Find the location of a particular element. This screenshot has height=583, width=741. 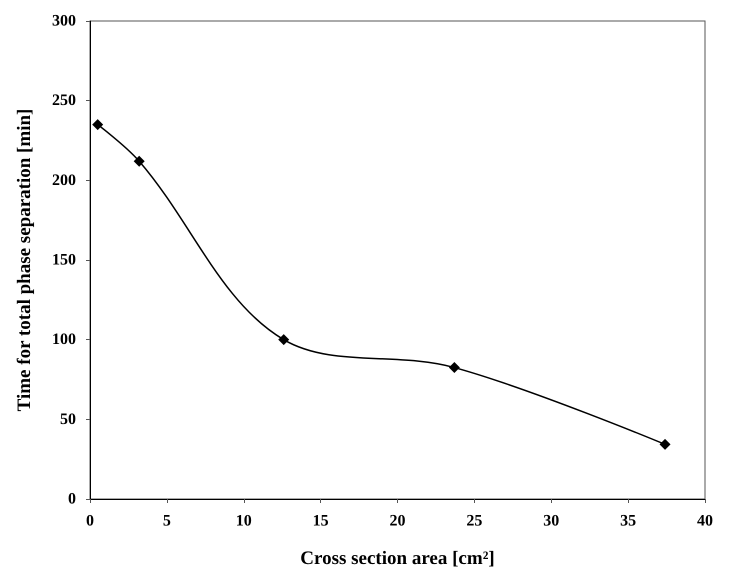

y-tick-label: 200 is located at coordinates (64, 180).